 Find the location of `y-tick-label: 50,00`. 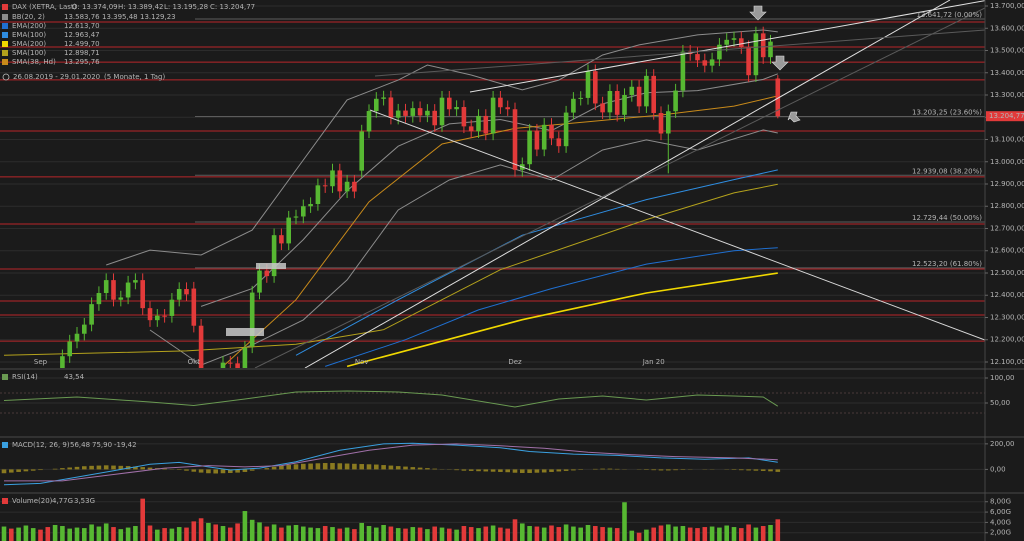

y-tick-label: 50,00 is located at coordinates (1000, 403).